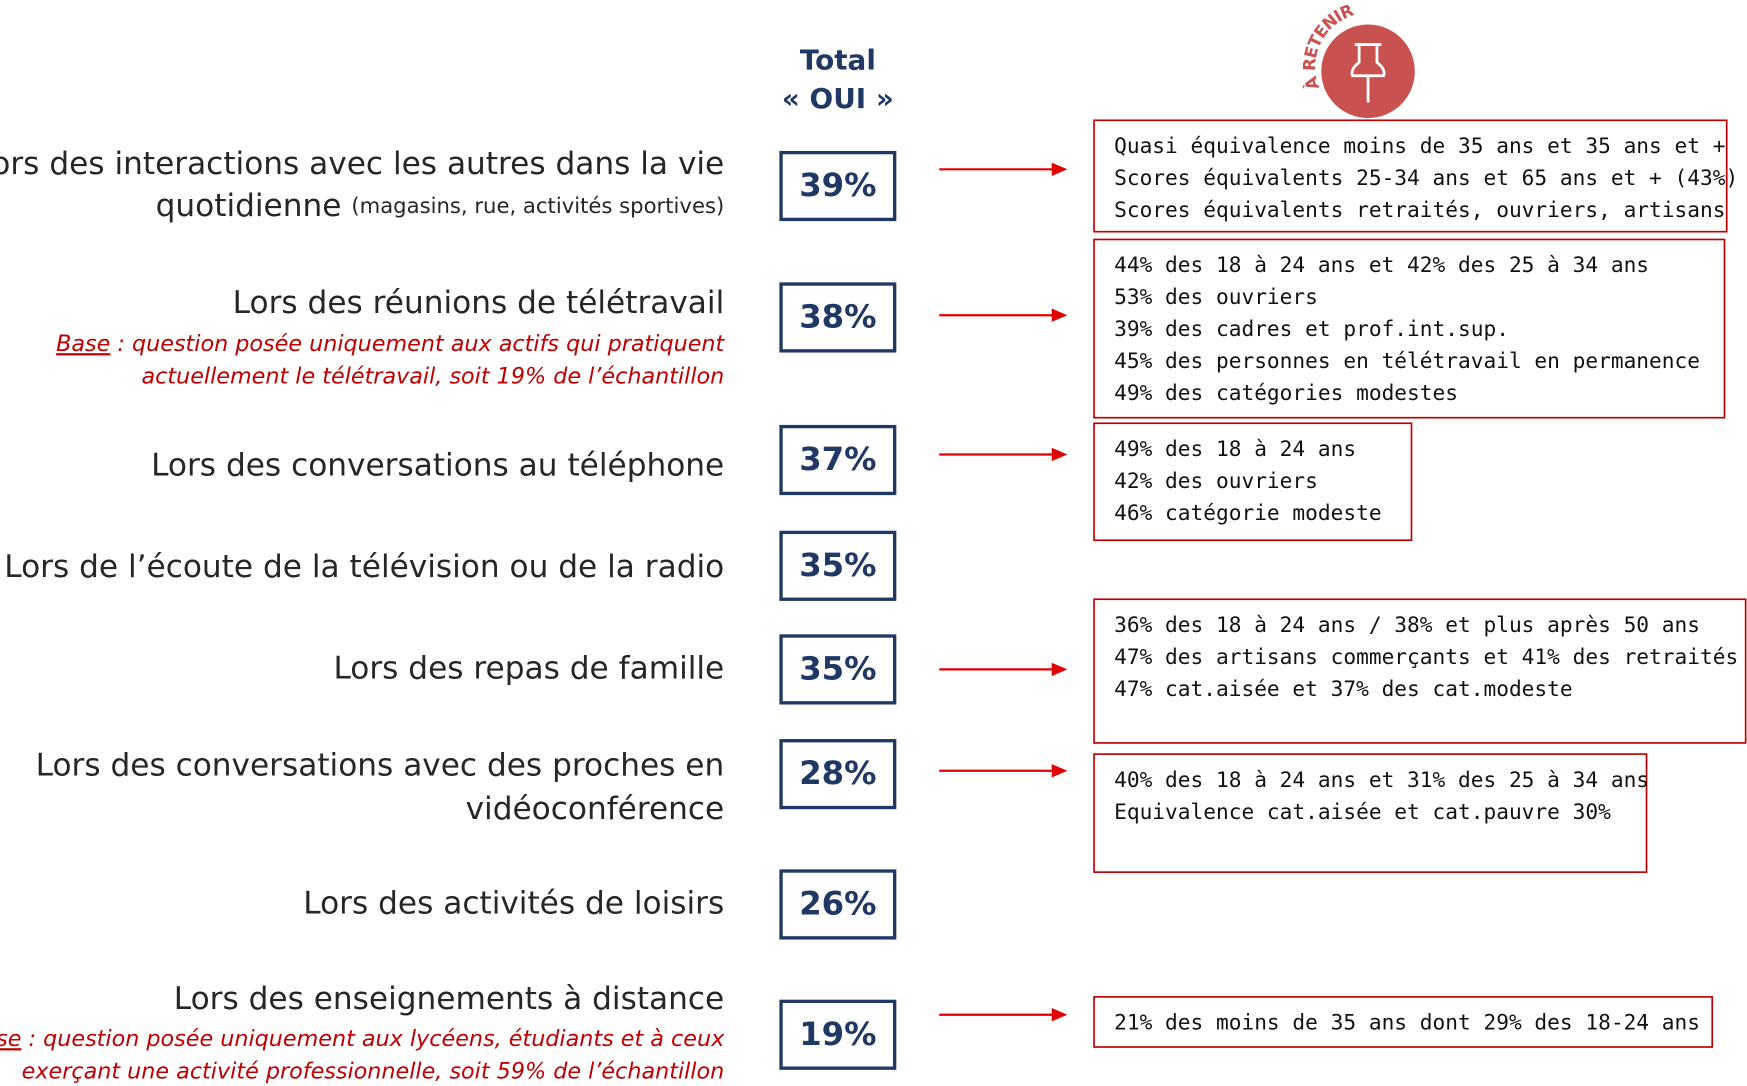 This screenshot has height=1086, width=1747. What do you see at coordinates (1216, 296) in the screenshot?
I see `note-line: 53% des ouvriers` at bounding box center [1216, 296].